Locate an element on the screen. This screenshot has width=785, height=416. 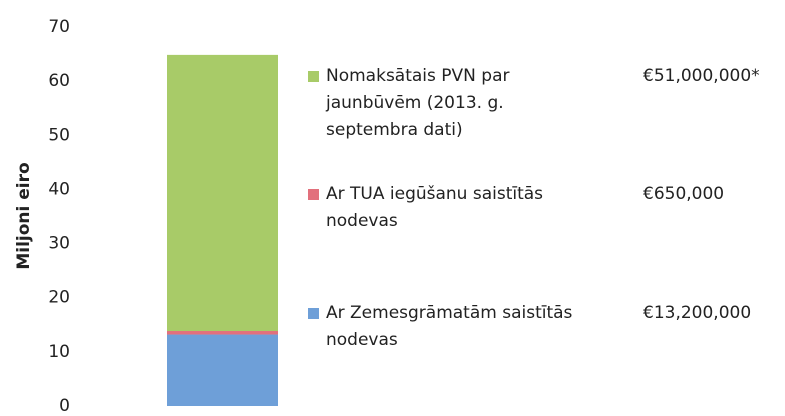
y-tick-label: 70 is located at coordinates (59, 27).